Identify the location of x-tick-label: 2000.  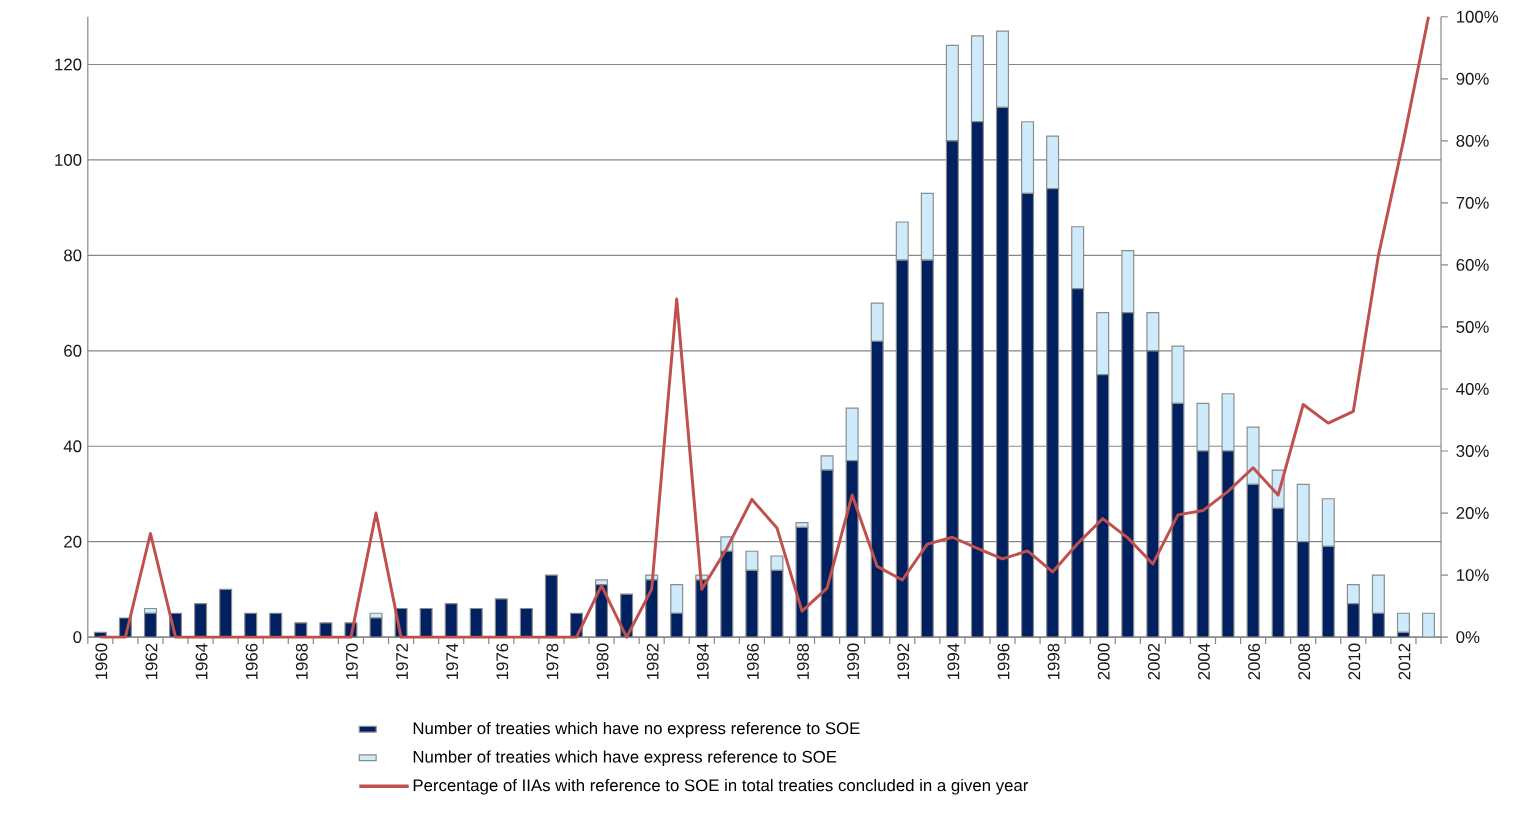
(1103, 661).